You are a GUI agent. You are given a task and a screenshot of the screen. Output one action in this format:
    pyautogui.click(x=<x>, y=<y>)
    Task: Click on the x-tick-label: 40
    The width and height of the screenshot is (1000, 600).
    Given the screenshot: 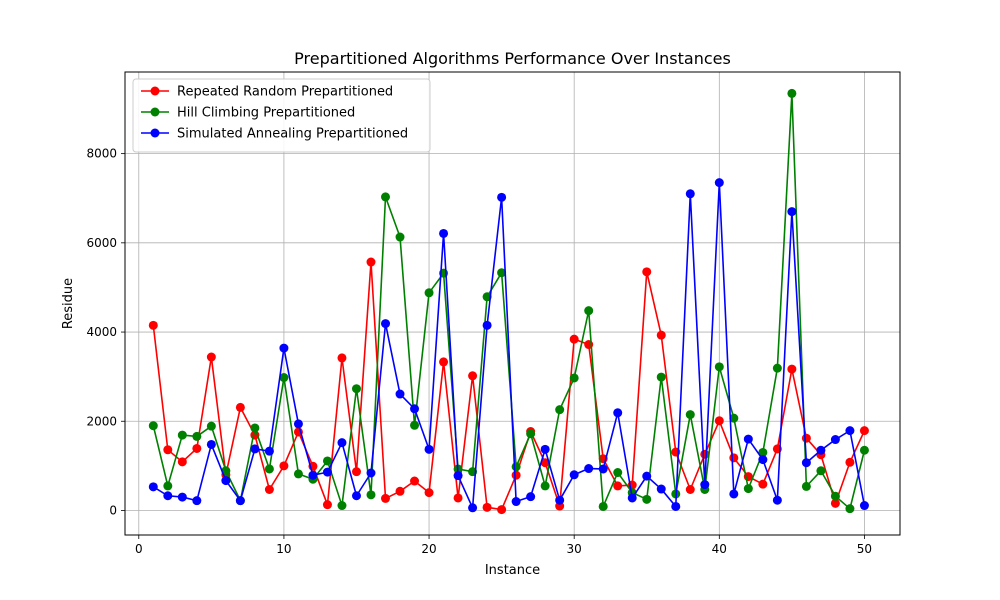 What is the action you would take?
    pyautogui.click(x=719, y=549)
    